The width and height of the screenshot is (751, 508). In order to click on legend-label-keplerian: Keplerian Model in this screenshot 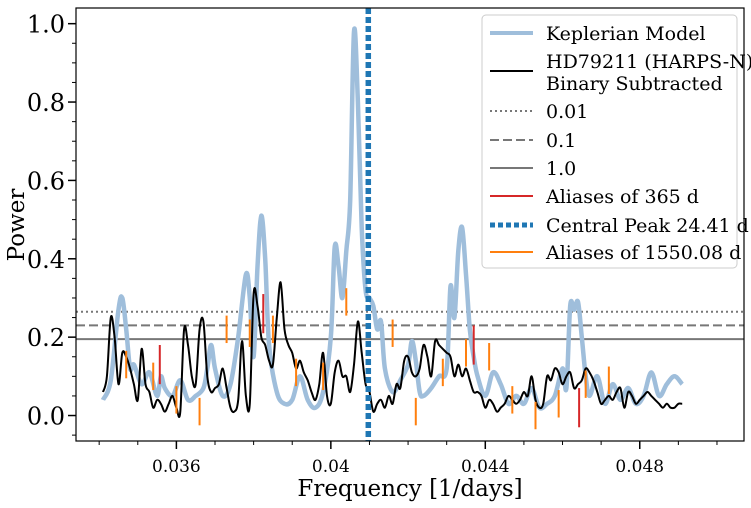, I will do `click(626, 34)`.